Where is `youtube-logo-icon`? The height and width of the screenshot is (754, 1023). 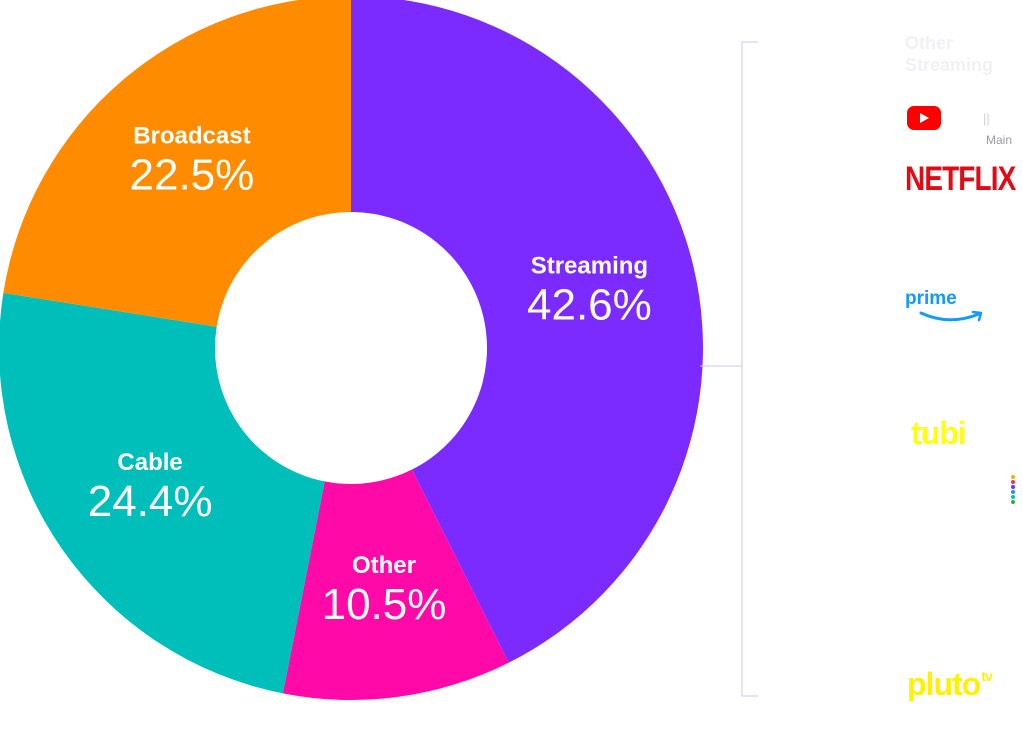 youtube-logo-icon is located at coordinates (924, 118).